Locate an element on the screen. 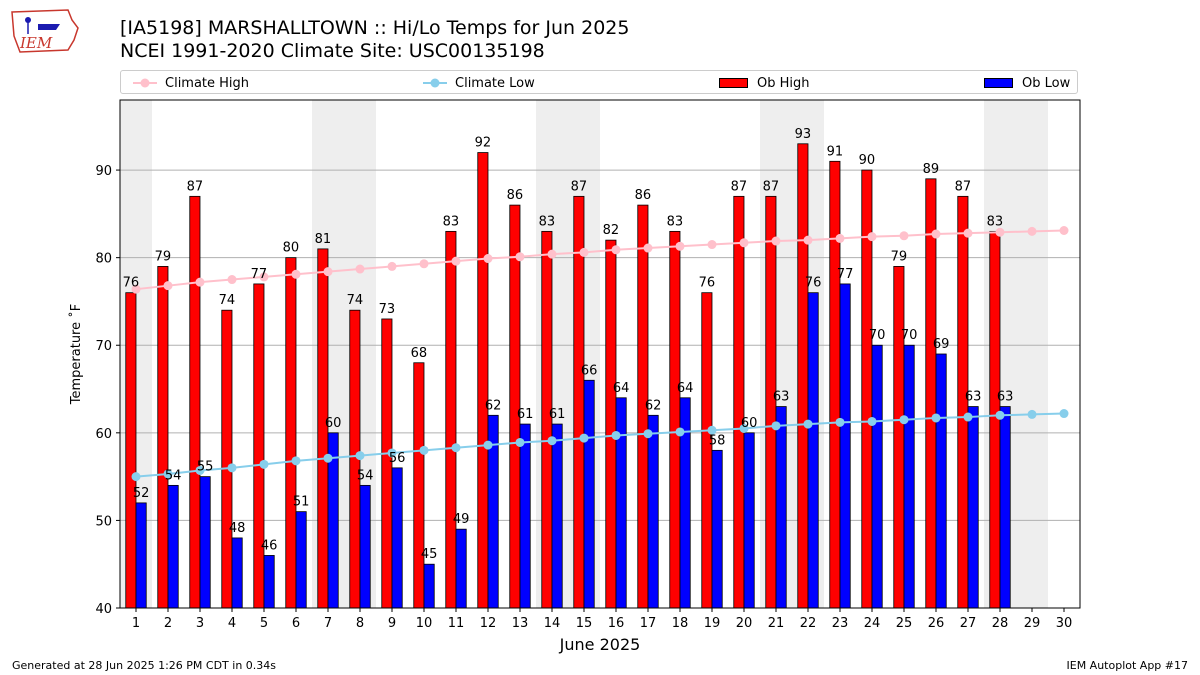 The height and width of the screenshot is (675, 1200). ob-high-label: 74 is located at coordinates (227, 300).